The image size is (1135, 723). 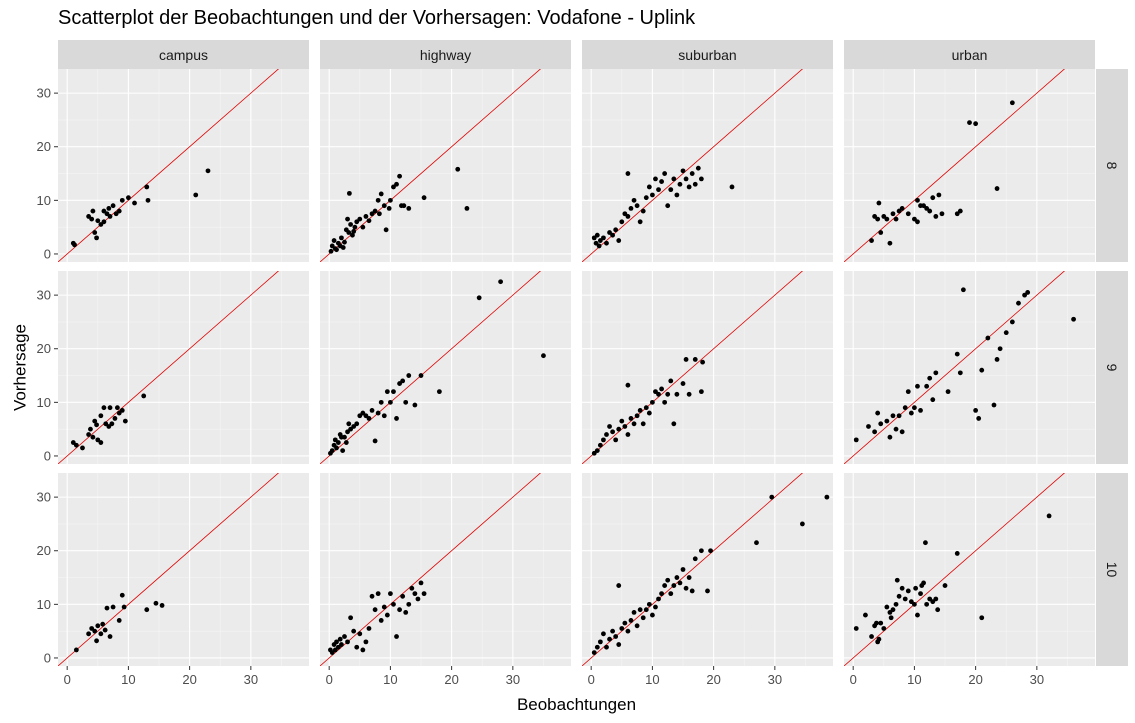 What do you see at coordinates (329, 679) in the screenshot?
I see `x-tick-label: 0` at bounding box center [329, 679].